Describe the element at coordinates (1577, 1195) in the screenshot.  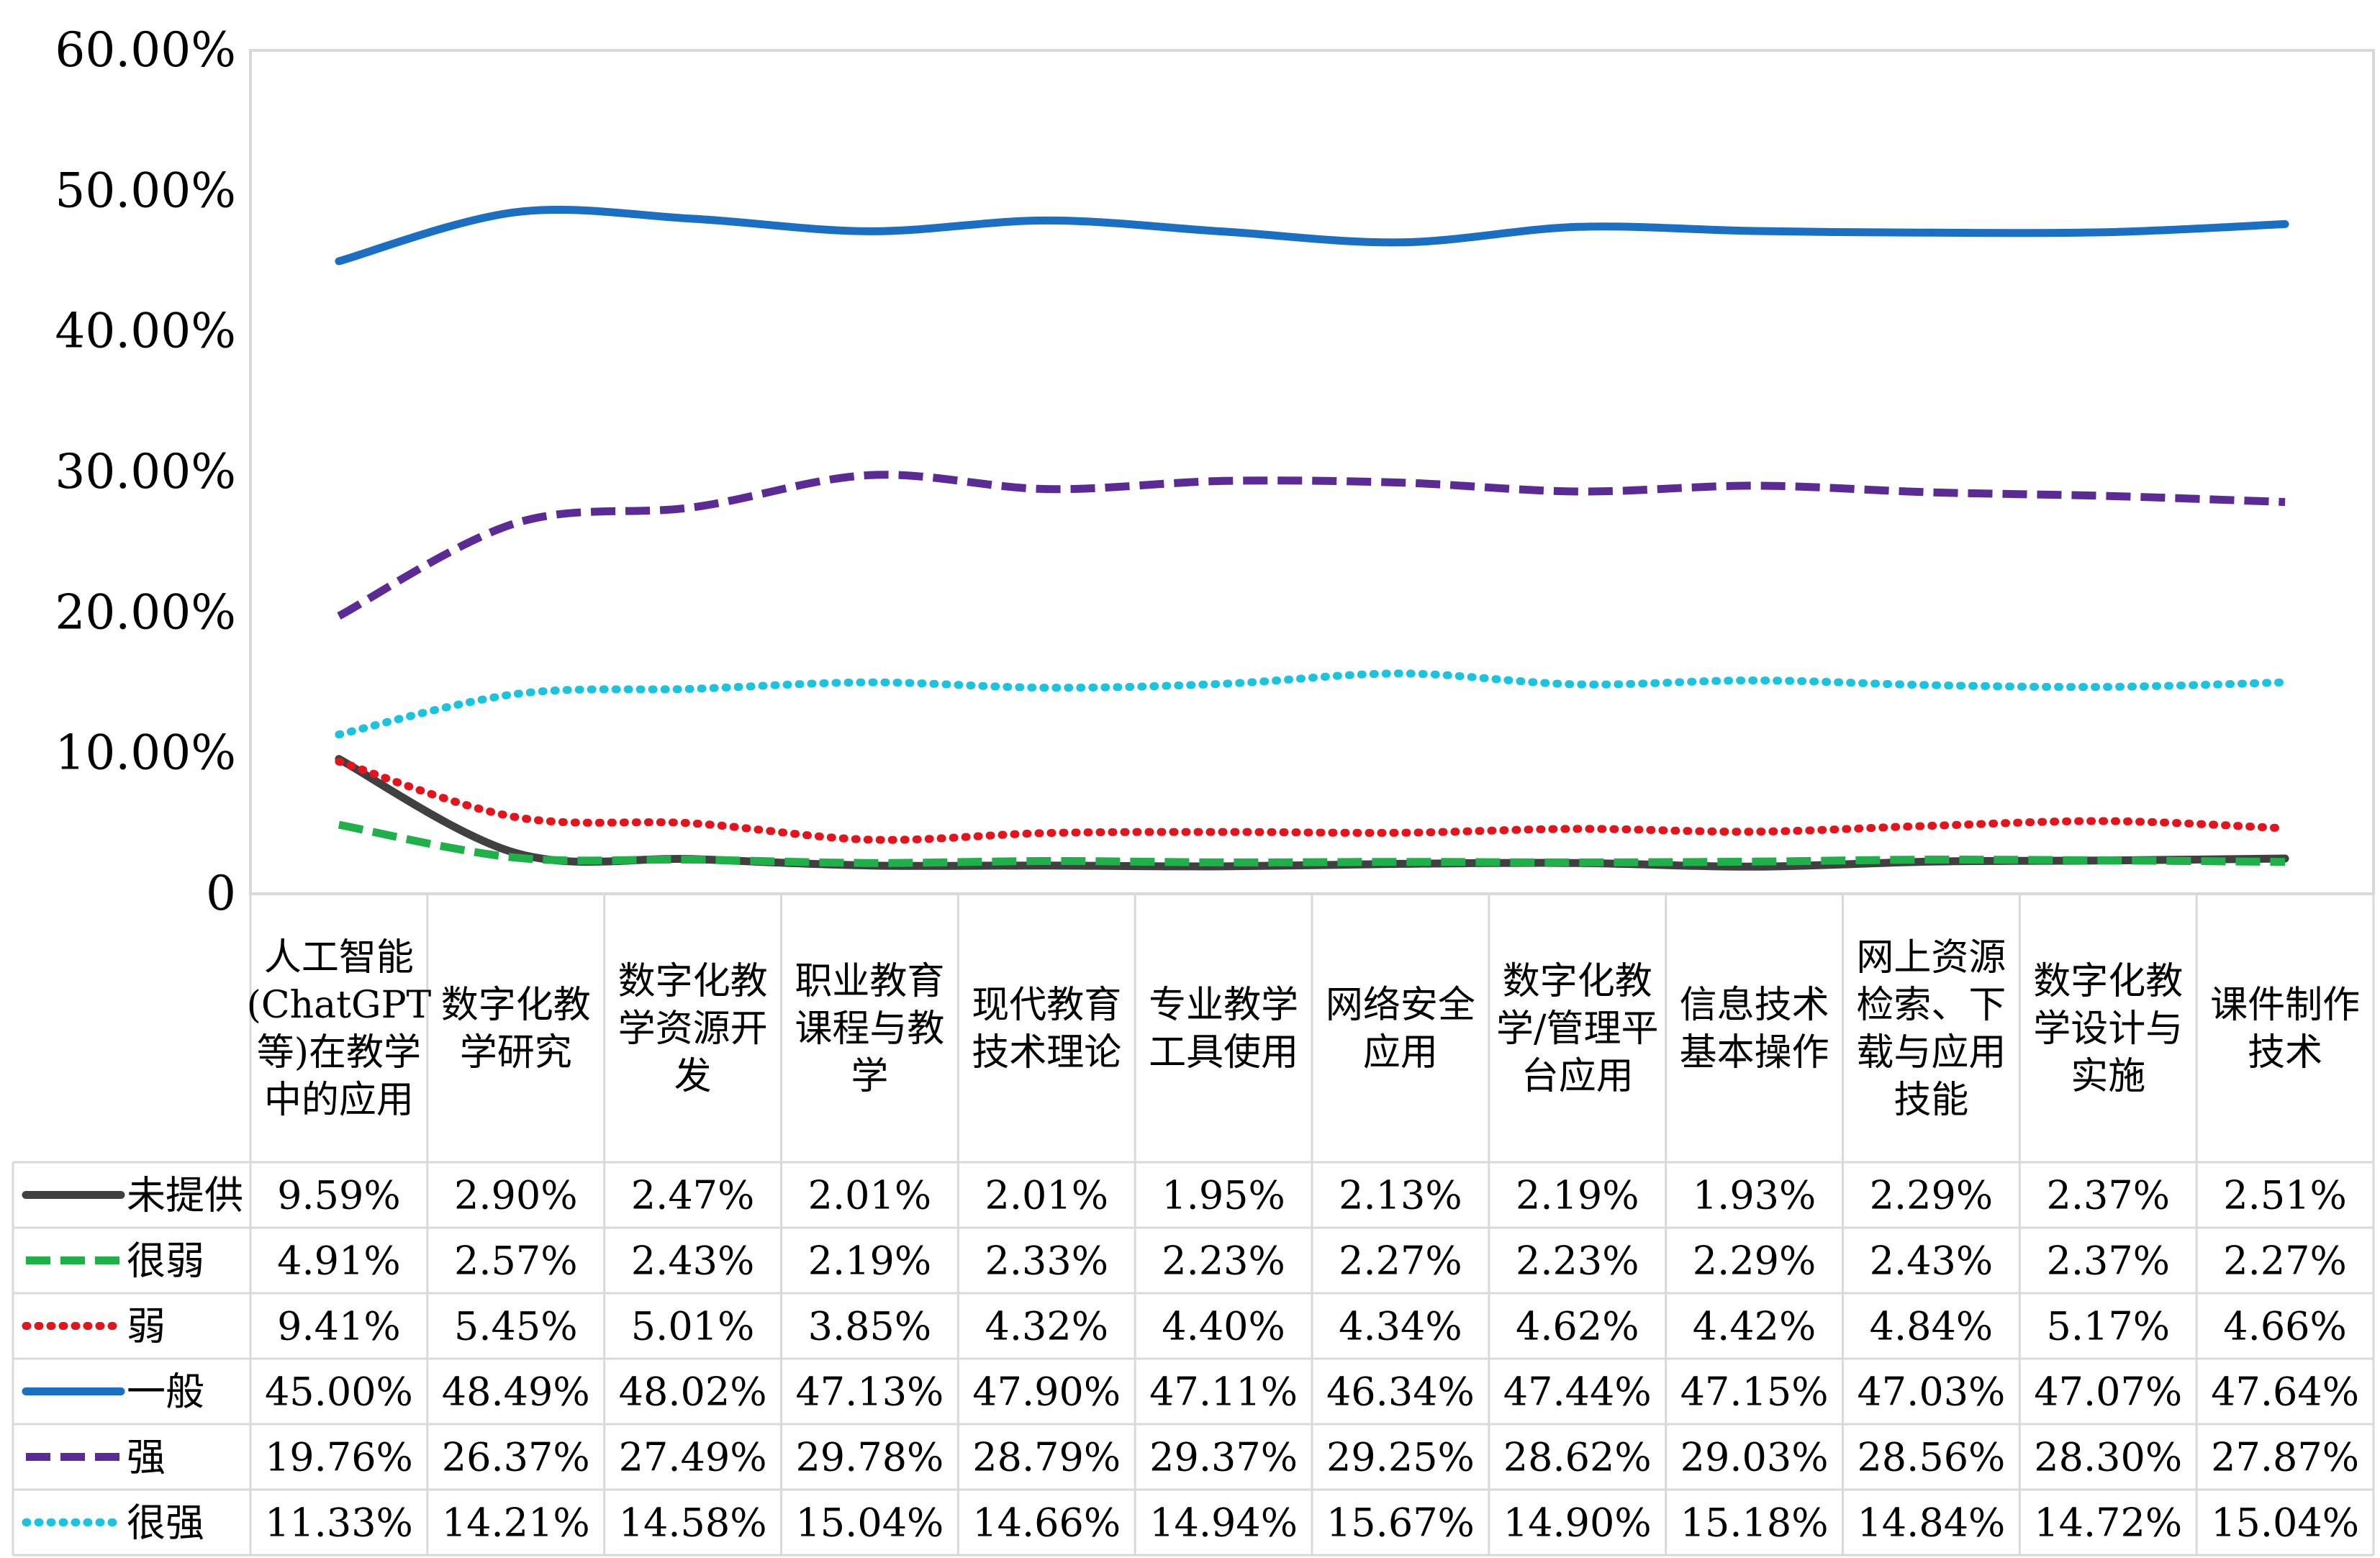
I see `data-label: 2.19%` at that location.